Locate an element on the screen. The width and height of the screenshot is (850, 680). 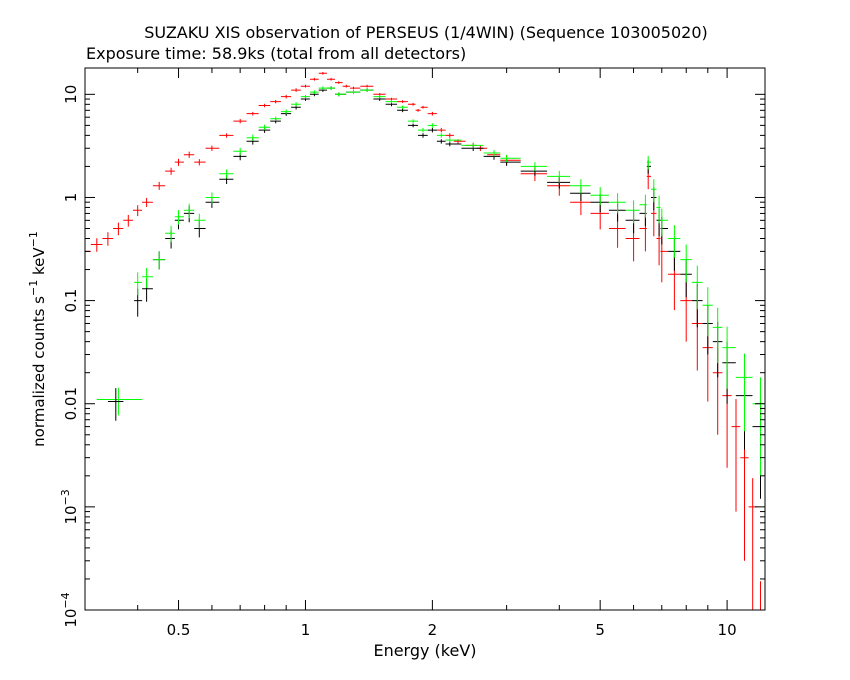
y-tick-label-base: 0.1 is located at coordinates (71, 301).